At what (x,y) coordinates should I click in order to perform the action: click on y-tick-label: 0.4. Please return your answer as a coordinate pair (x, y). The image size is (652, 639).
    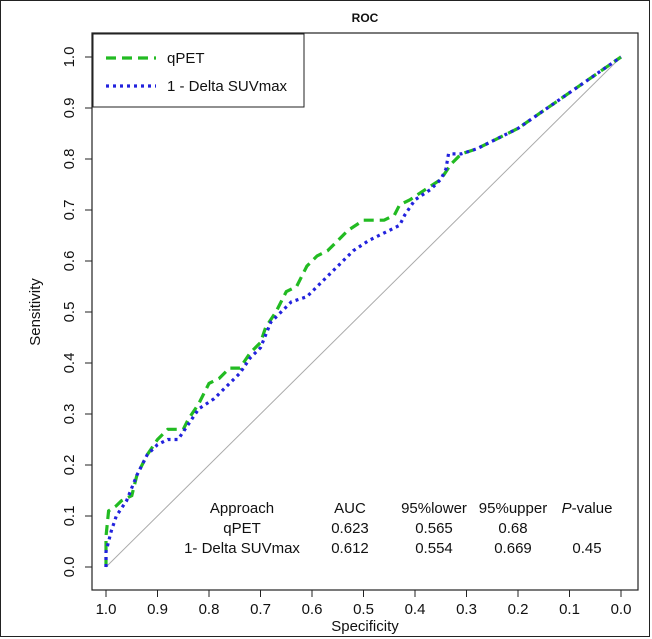
    Looking at the image, I should click on (69, 363).